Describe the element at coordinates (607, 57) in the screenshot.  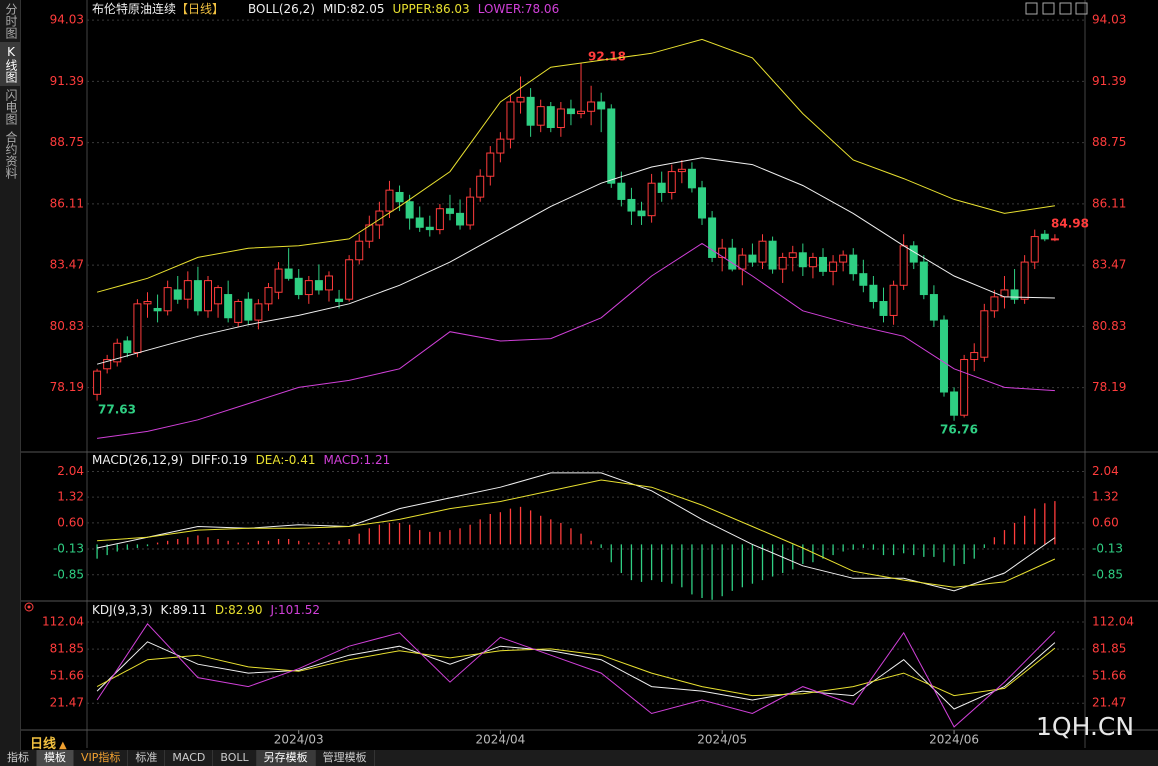
I see `price-annotation: 92.18` at that location.